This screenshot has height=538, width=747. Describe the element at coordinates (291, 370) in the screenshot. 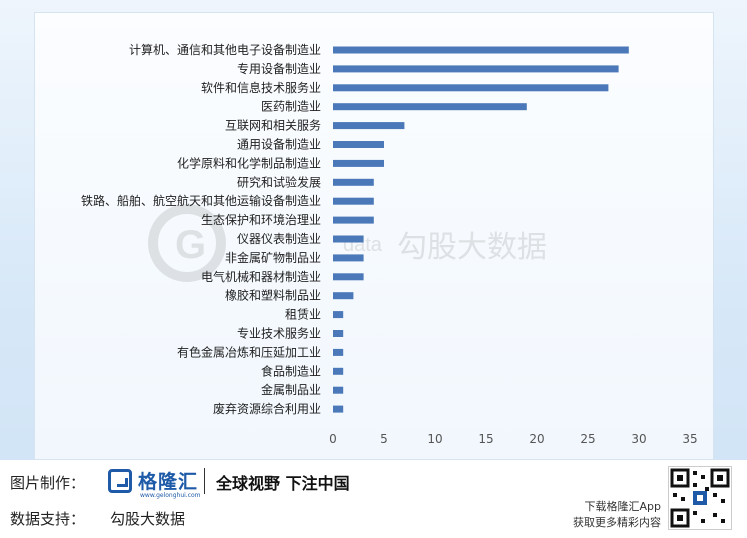

I see `category-label: 食品制造业` at that location.